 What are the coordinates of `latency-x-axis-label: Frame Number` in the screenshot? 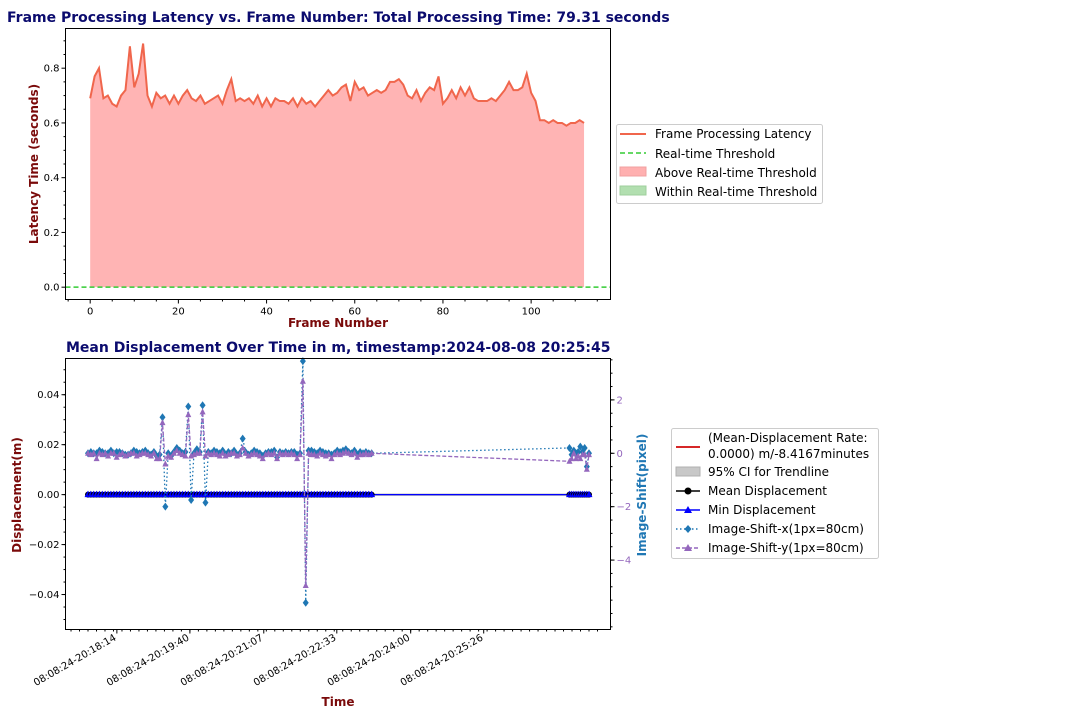 It's located at (338, 323).